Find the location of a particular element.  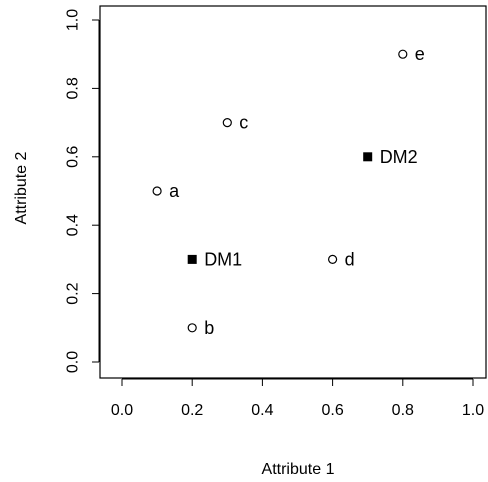

x-tick-label: 0.6 is located at coordinates (332, 410).